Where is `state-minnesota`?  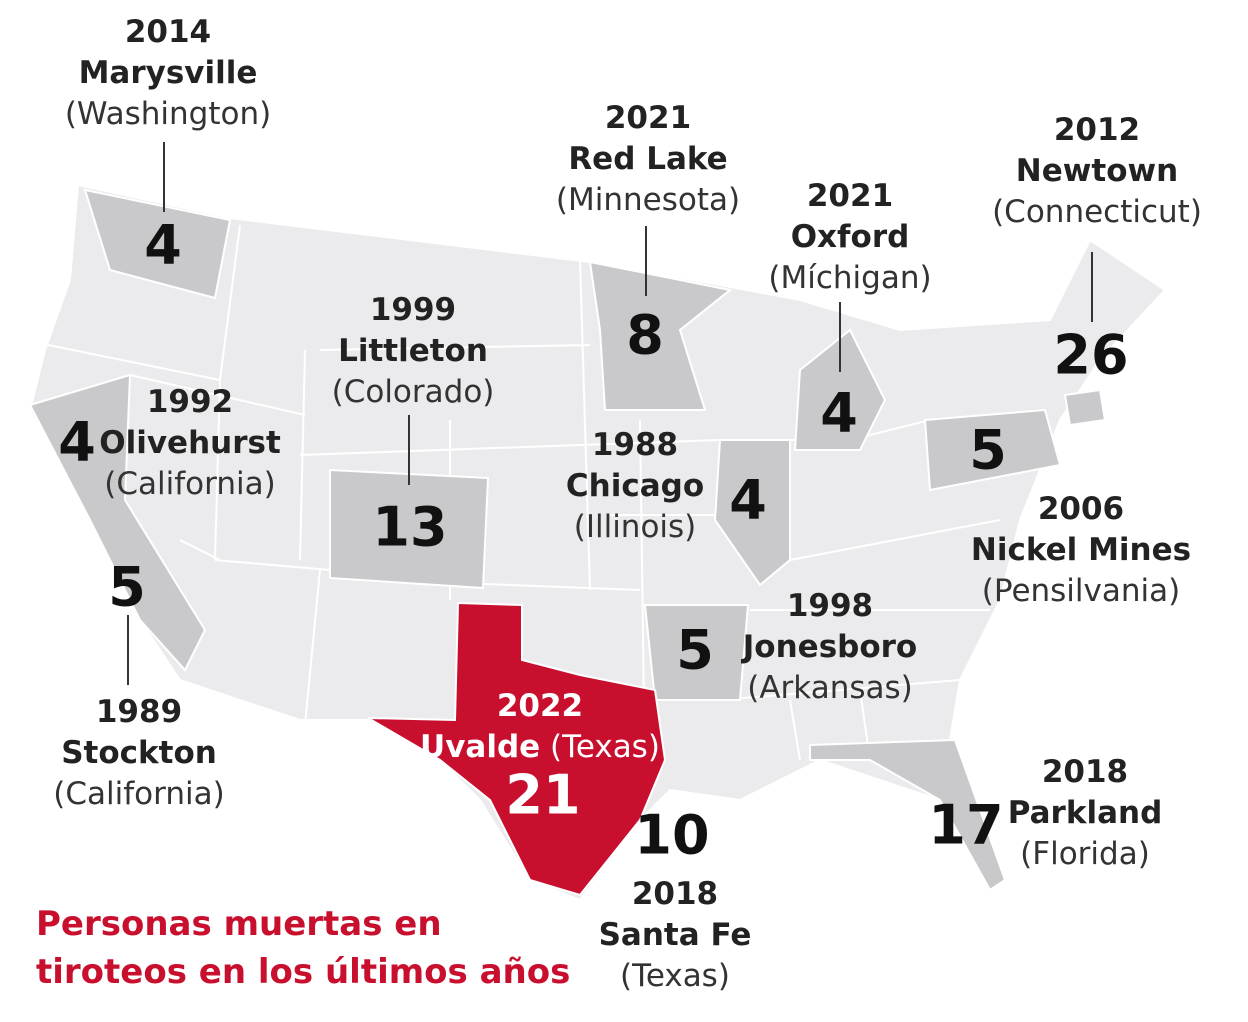
state-minnesota is located at coordinates (660, 335).